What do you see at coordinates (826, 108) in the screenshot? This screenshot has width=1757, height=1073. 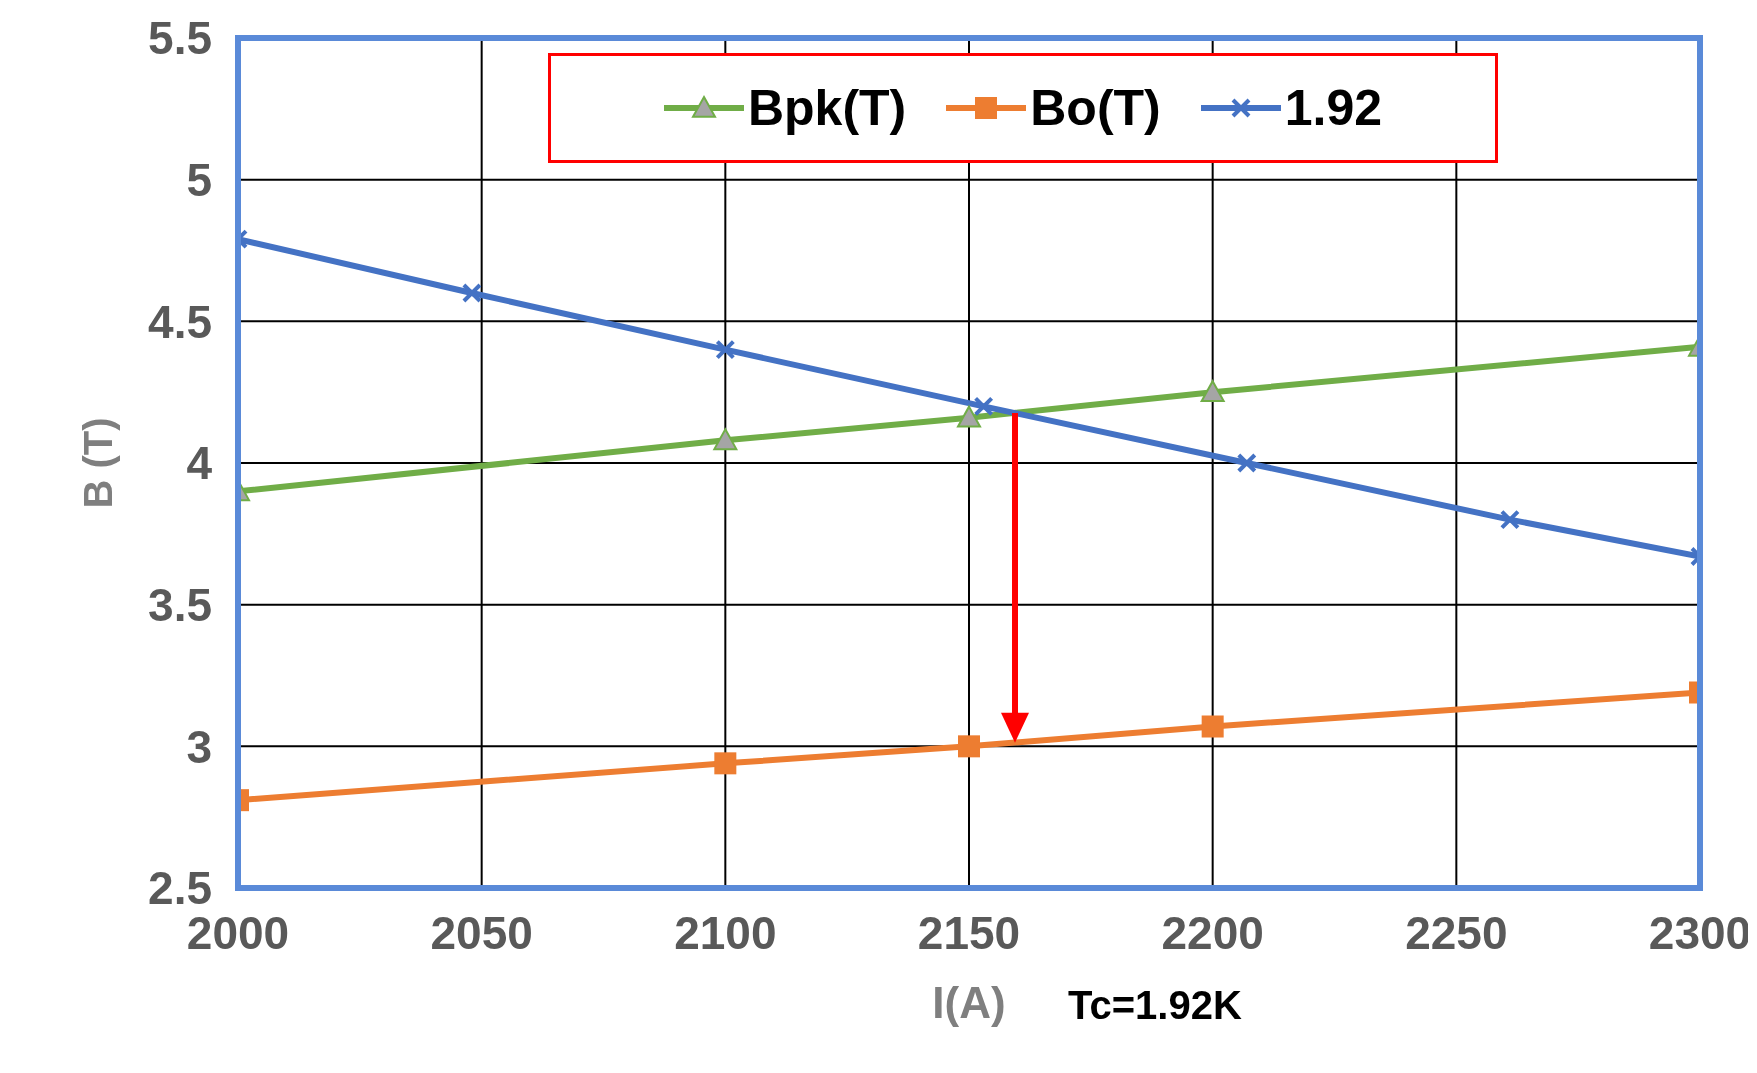 I see `legend-label: Bpk(T)` at bounding box center [826, 108].